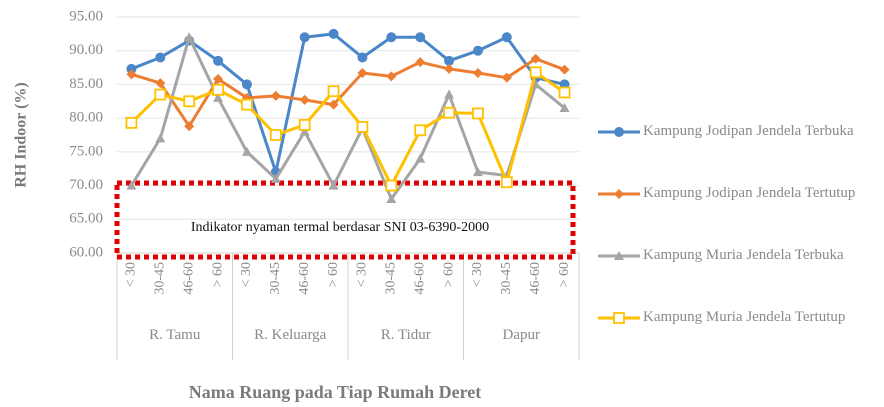 The image size is (884, 407). What do you see at coordinates (86, 16) in the screenshot?
I see `y-tick-label: 95.00` at bounding box center [86, 16].